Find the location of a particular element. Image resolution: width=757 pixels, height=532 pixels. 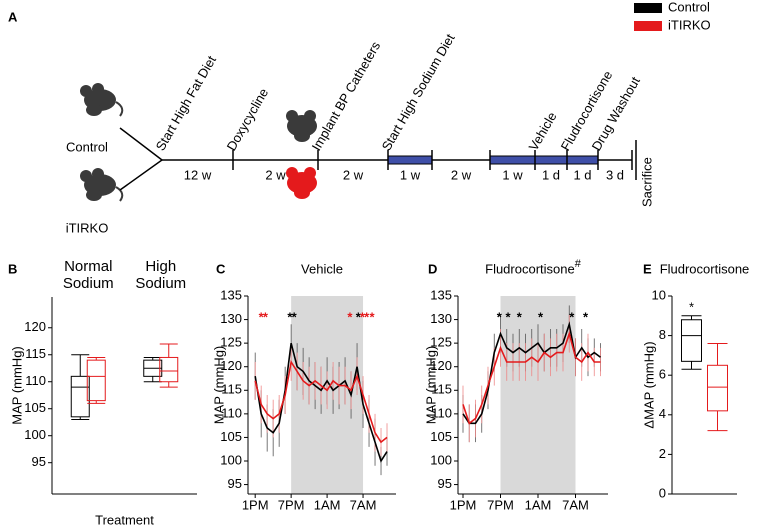

panel-label: B is located at coordinates (12, 268).